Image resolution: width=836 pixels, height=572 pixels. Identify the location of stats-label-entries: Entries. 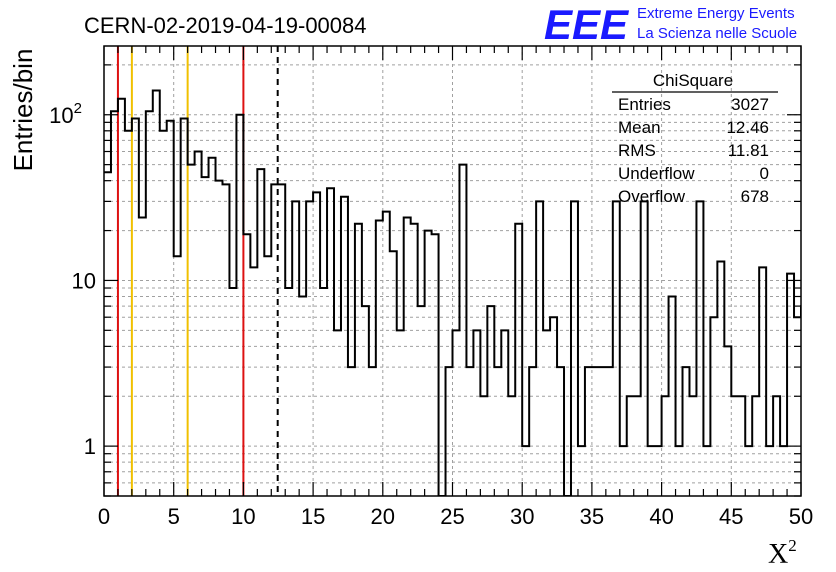
(644, 104).